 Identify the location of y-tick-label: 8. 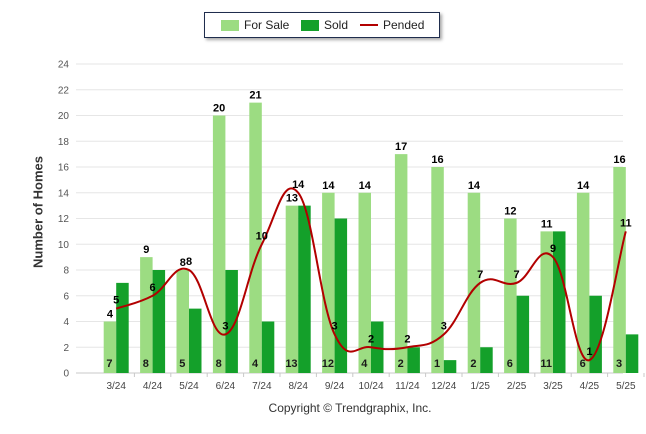
(66, 271).